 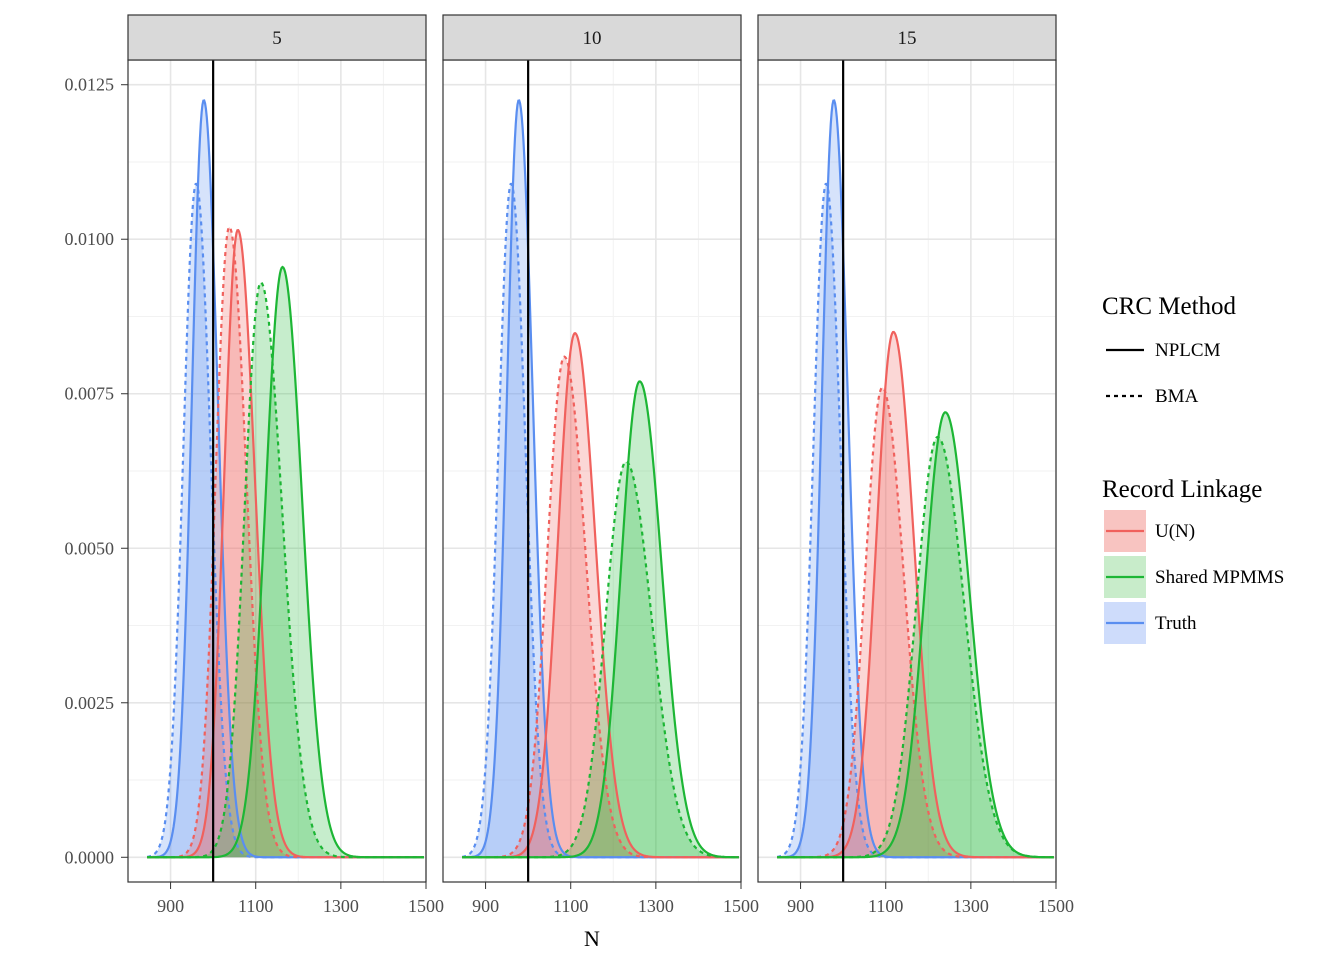 What do you see at coordinates (1182, 489) in the screenshot?
I see `legend-title-record-linkage: Record Linkage` at bounding box center [1182, 489].